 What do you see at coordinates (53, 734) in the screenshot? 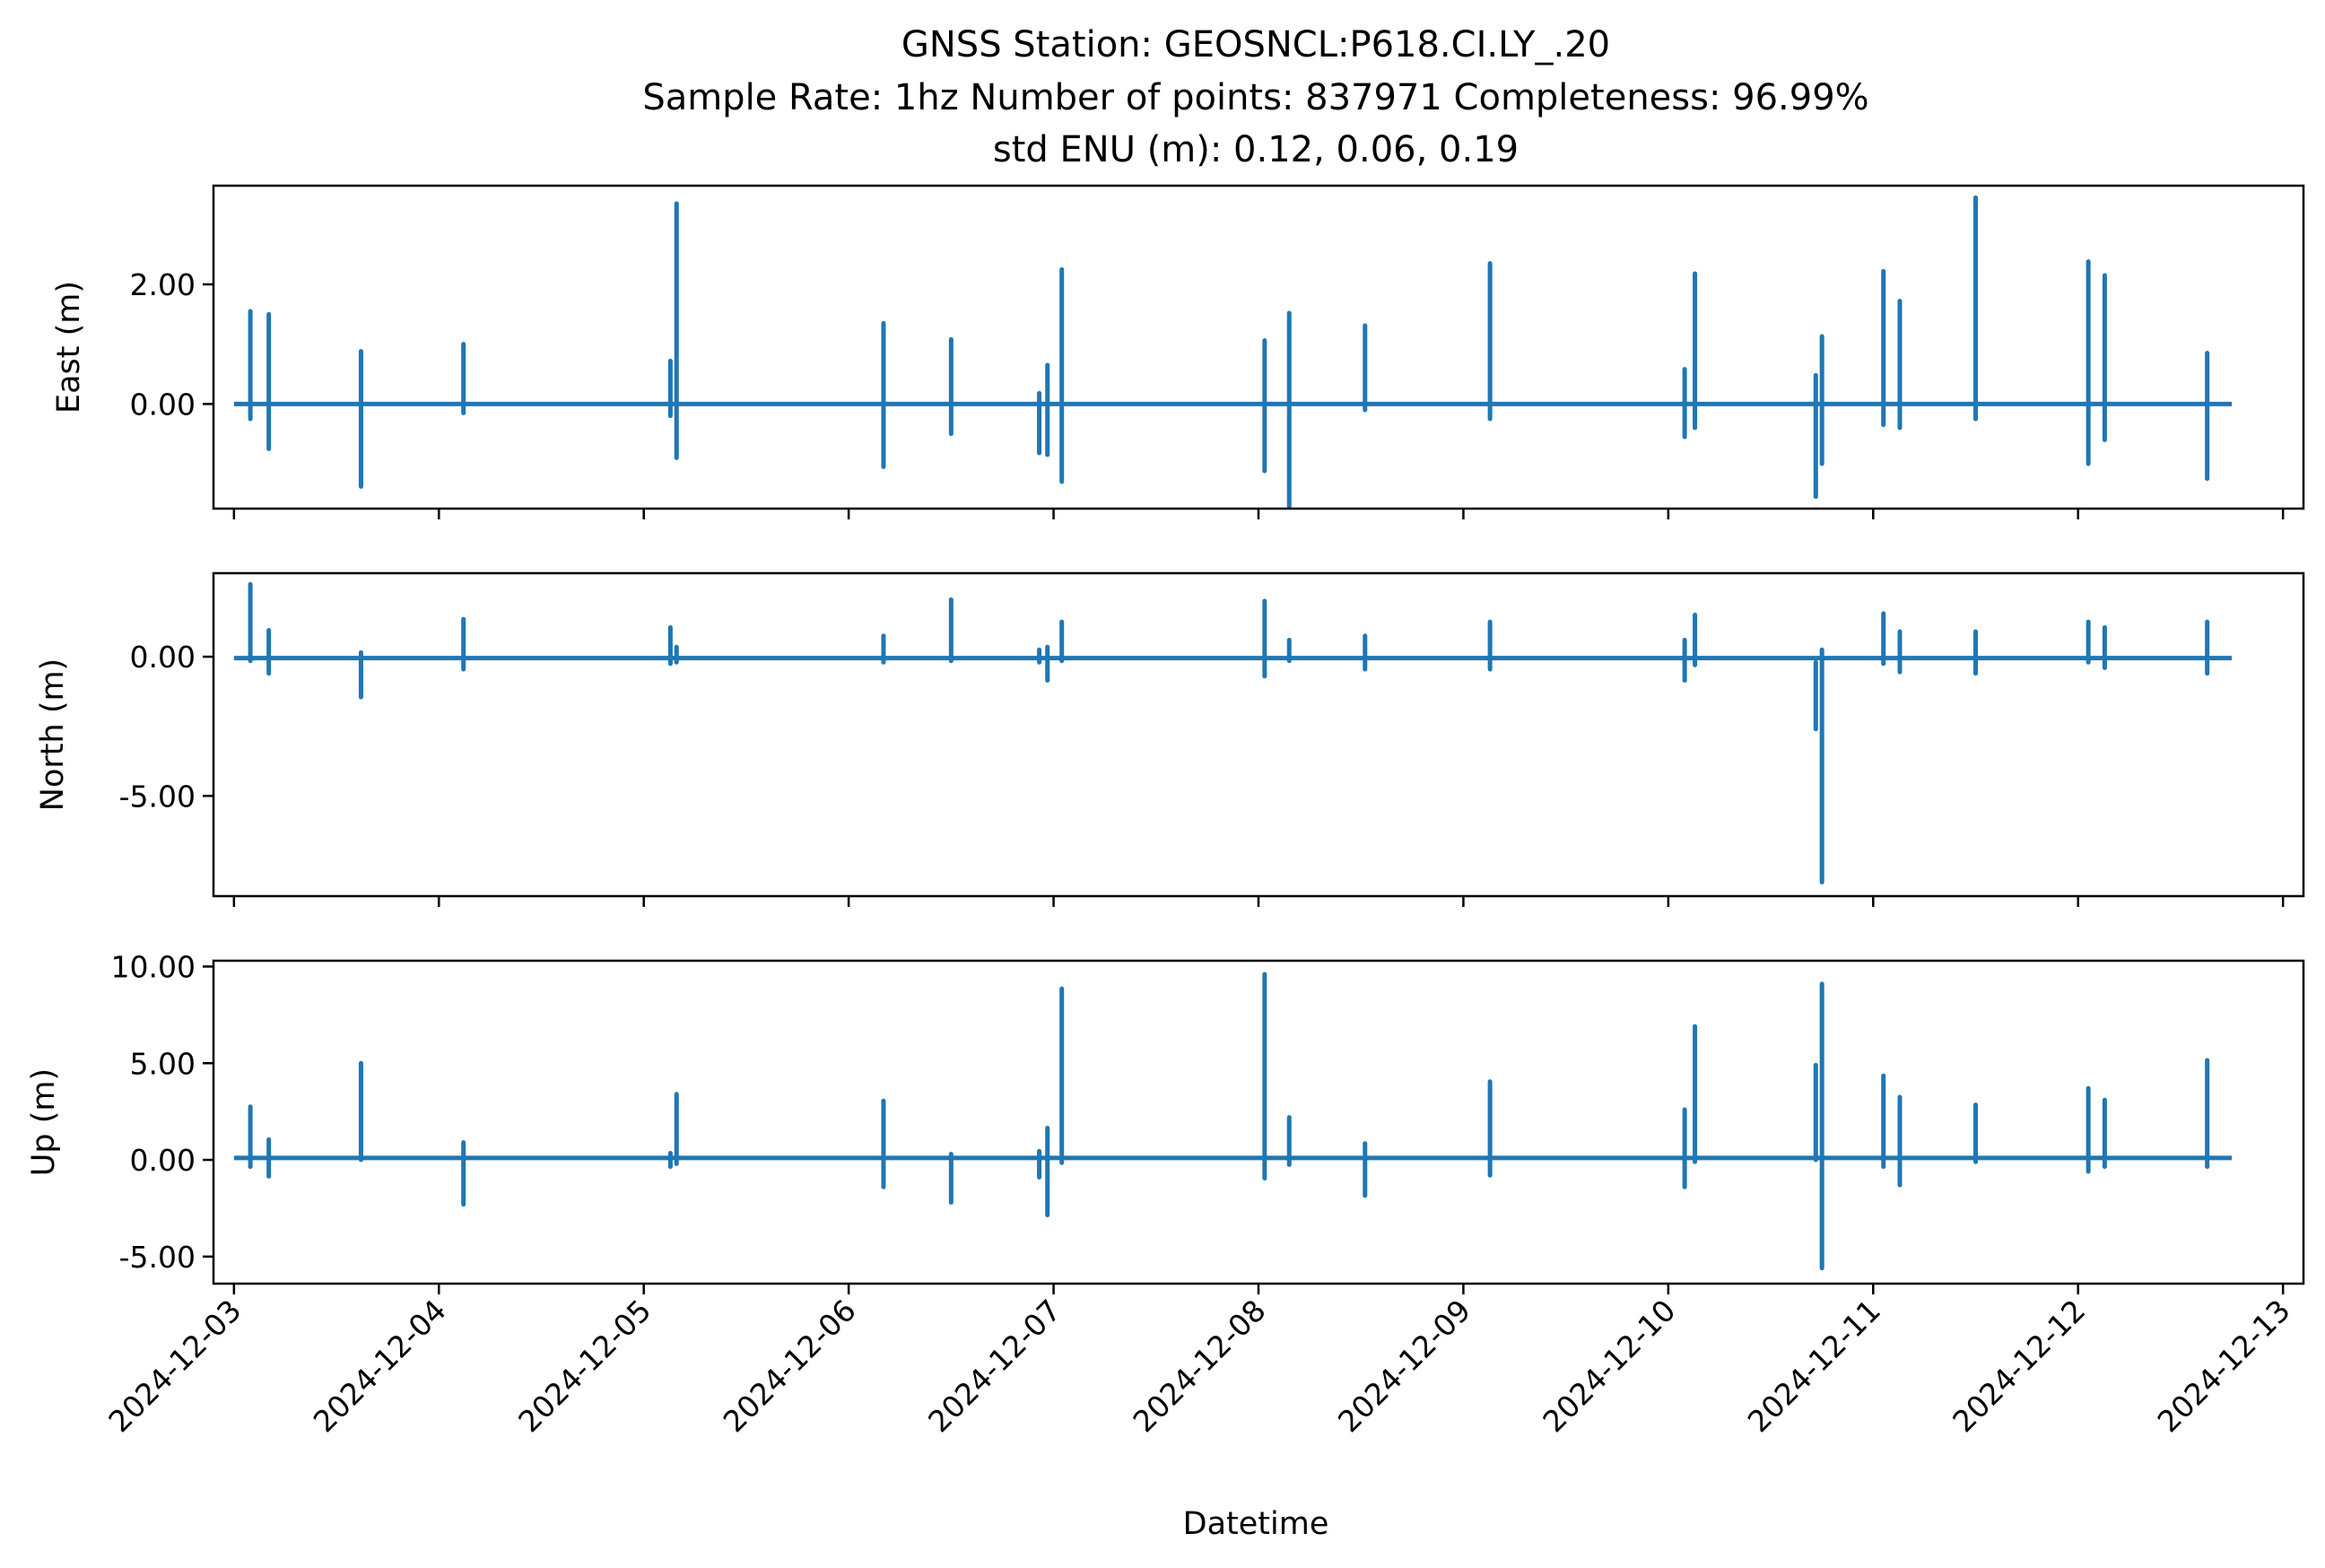
I see `ylabel-north: North (m)` at bounding box center [53, 734].